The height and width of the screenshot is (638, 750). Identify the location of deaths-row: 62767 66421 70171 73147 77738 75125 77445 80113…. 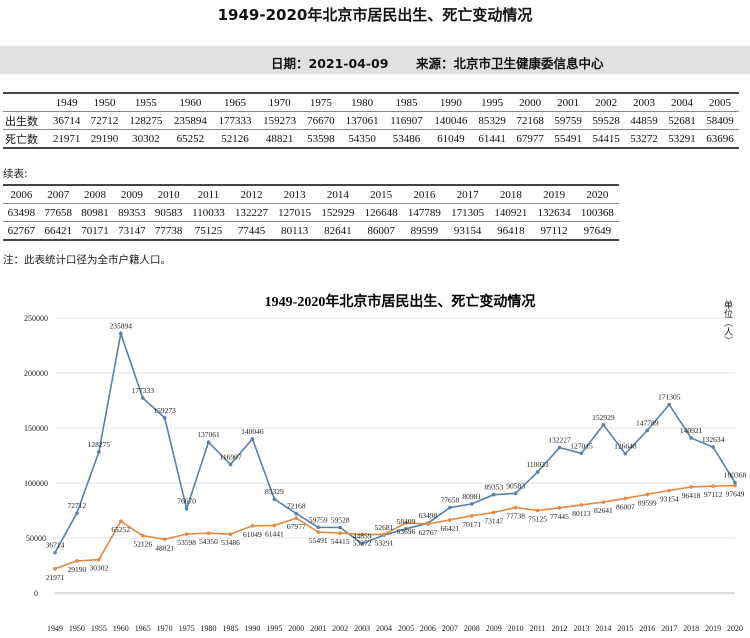
(311, 231).